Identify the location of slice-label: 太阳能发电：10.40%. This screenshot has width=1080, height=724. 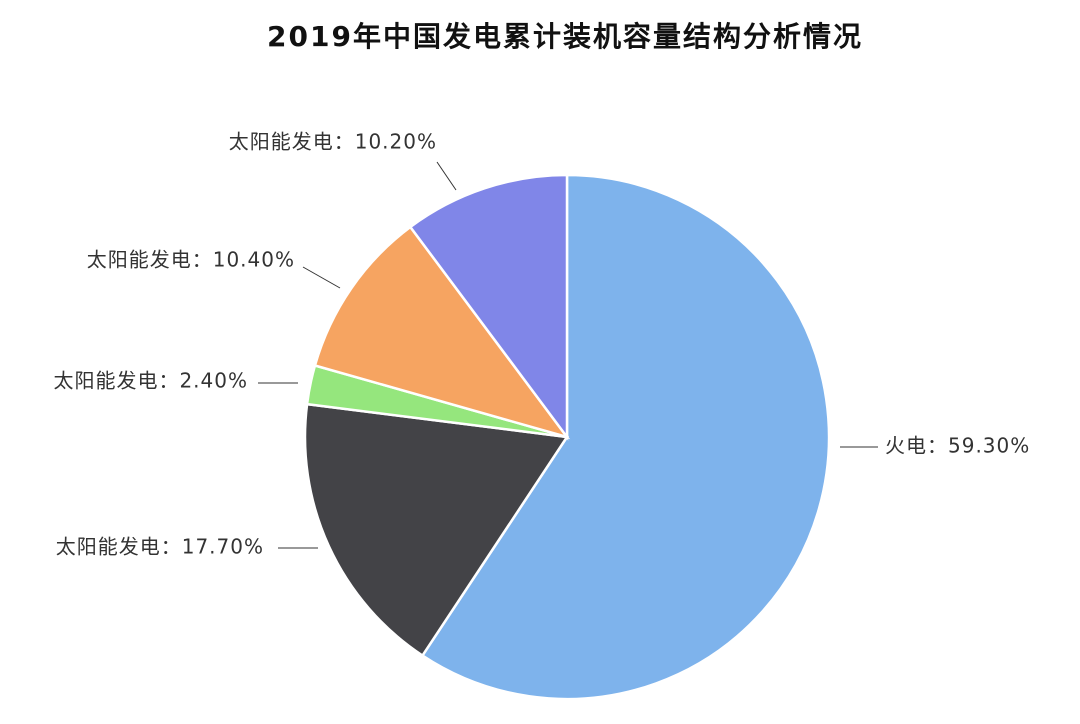
(191, 260).